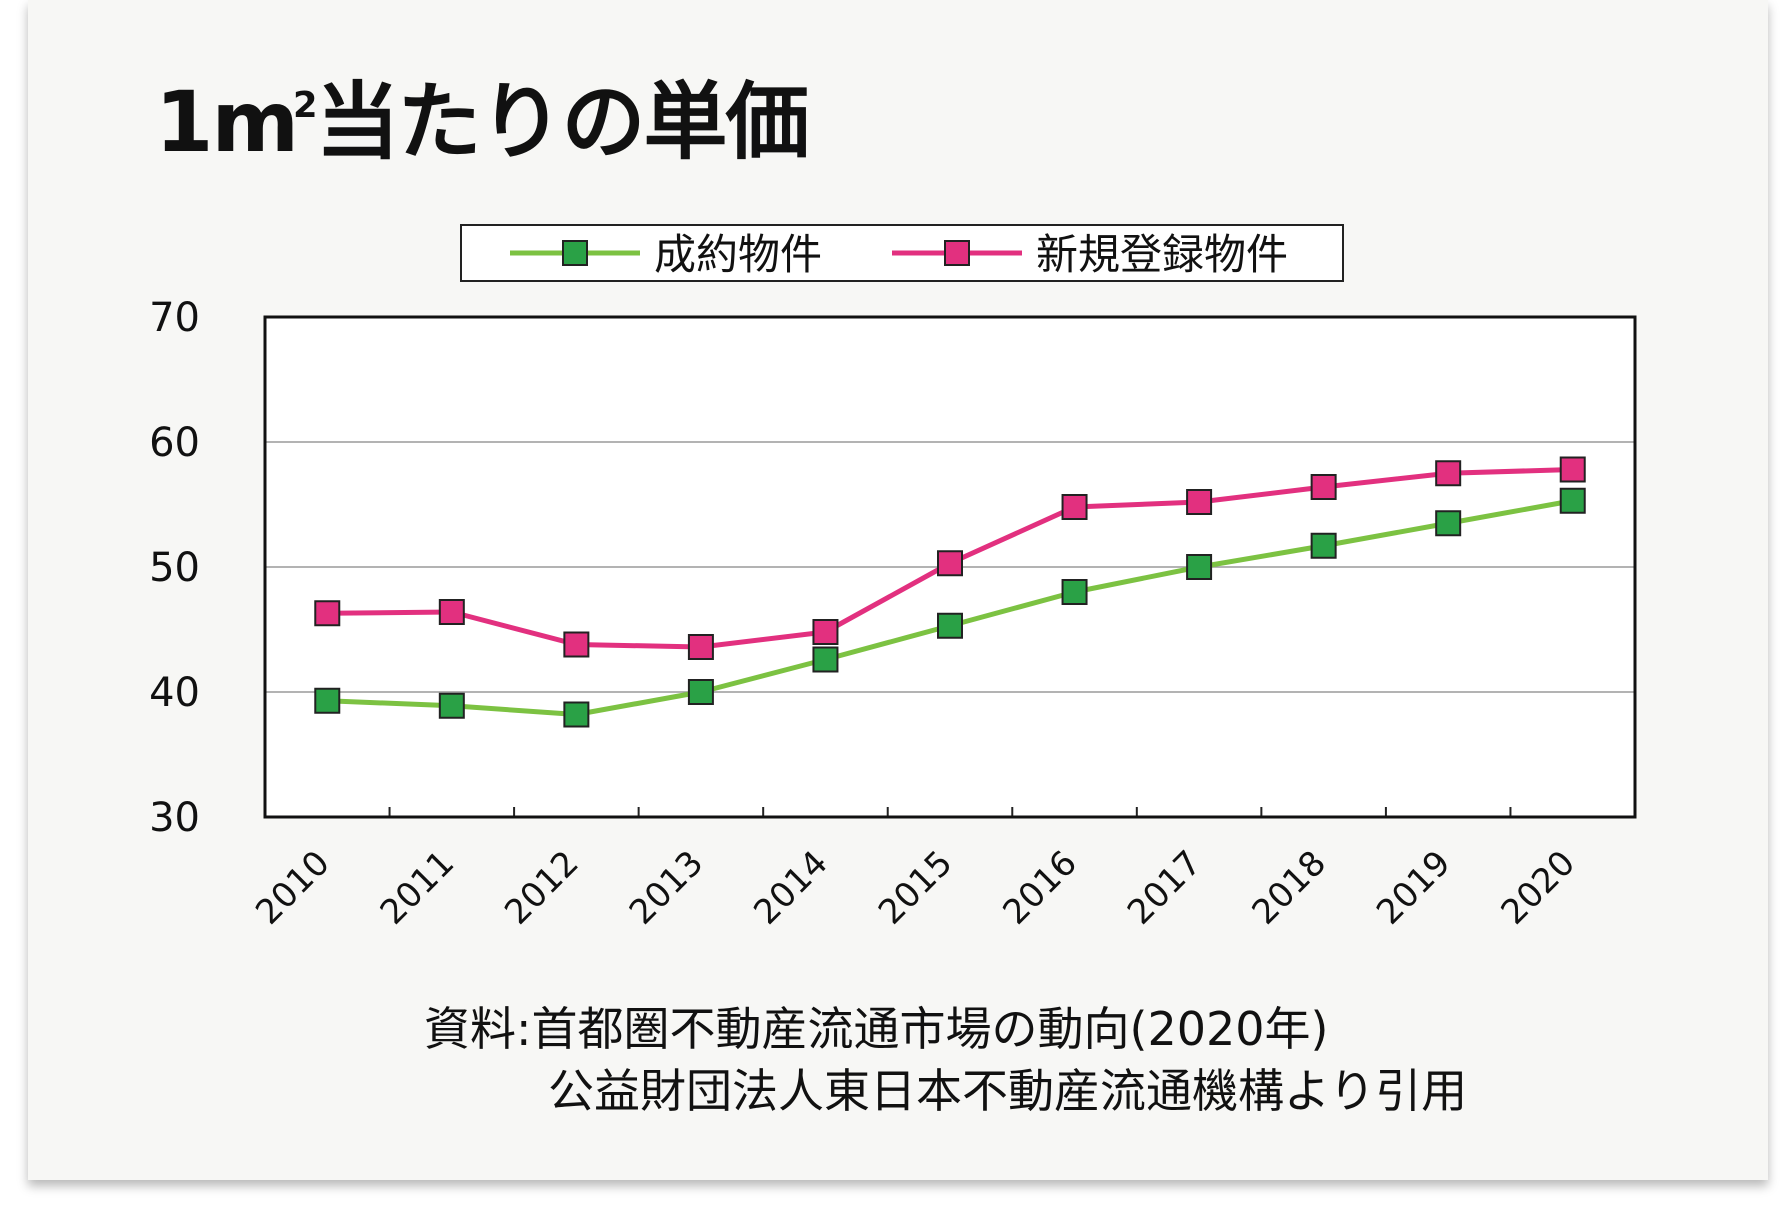 This screenshot has height=1208, width=1790. What do you see at coordinates (825, 632) in the screenshot?
I see `data-point-s1-2014` at bounding box center [825, 632].